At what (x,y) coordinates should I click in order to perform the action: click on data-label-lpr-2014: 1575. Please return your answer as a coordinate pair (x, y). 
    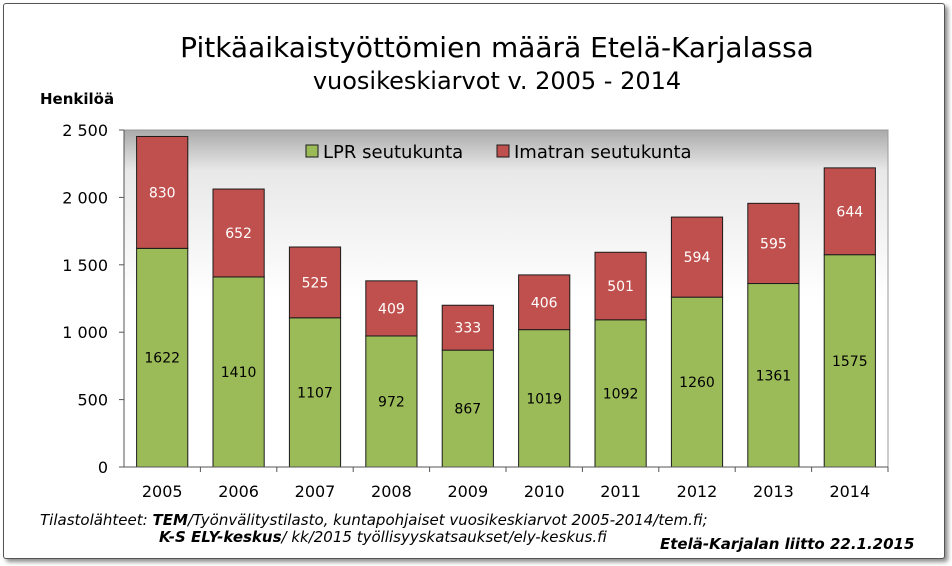
    Looking at the image, I should click on (850, 362).